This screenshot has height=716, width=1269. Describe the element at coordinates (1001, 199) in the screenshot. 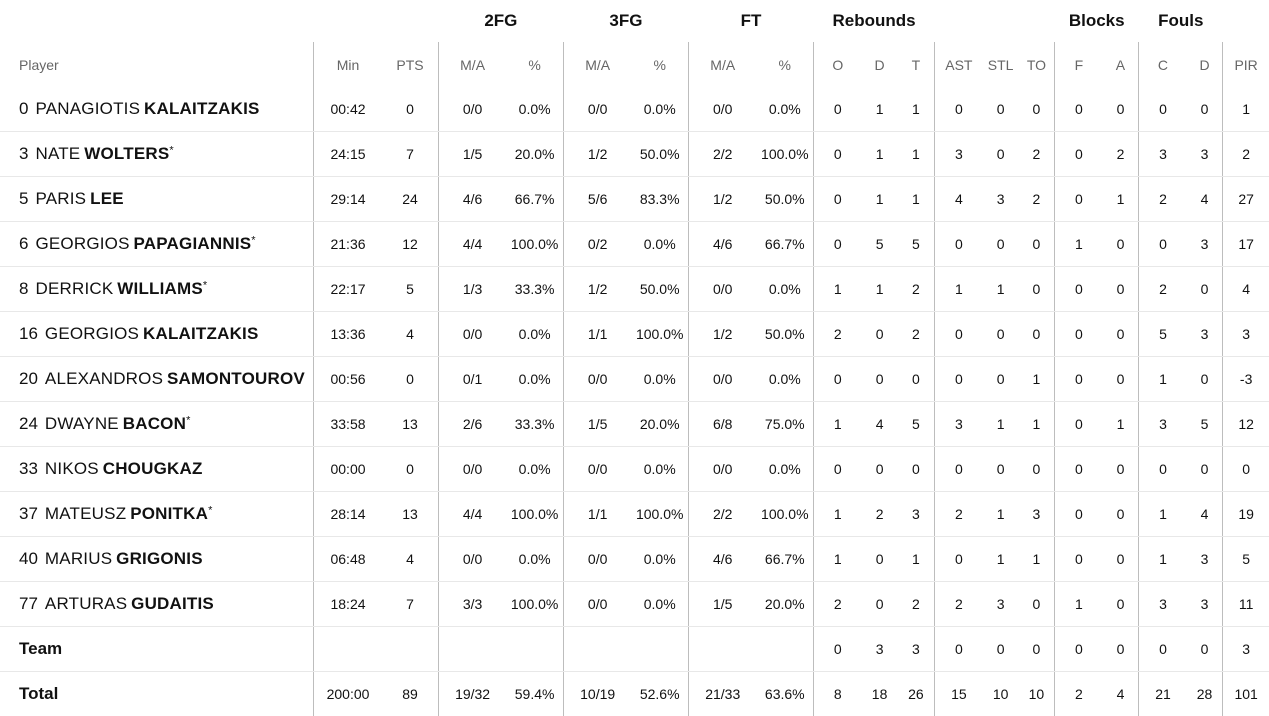

I see `stl-cell: 3` at that location.